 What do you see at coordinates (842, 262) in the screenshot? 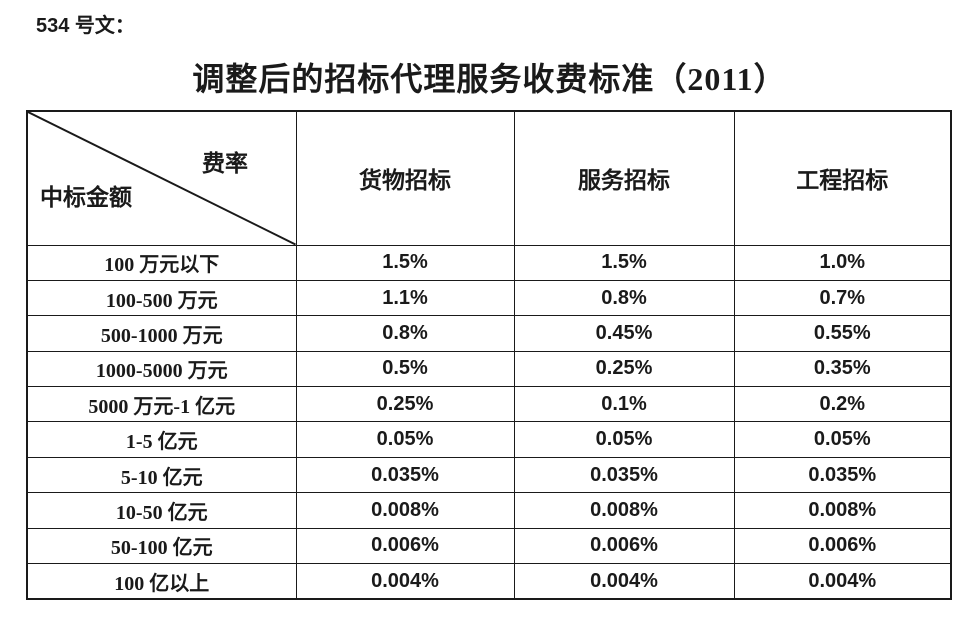
I see `fee-value: 1.0%` at bounding box center [842, 262].